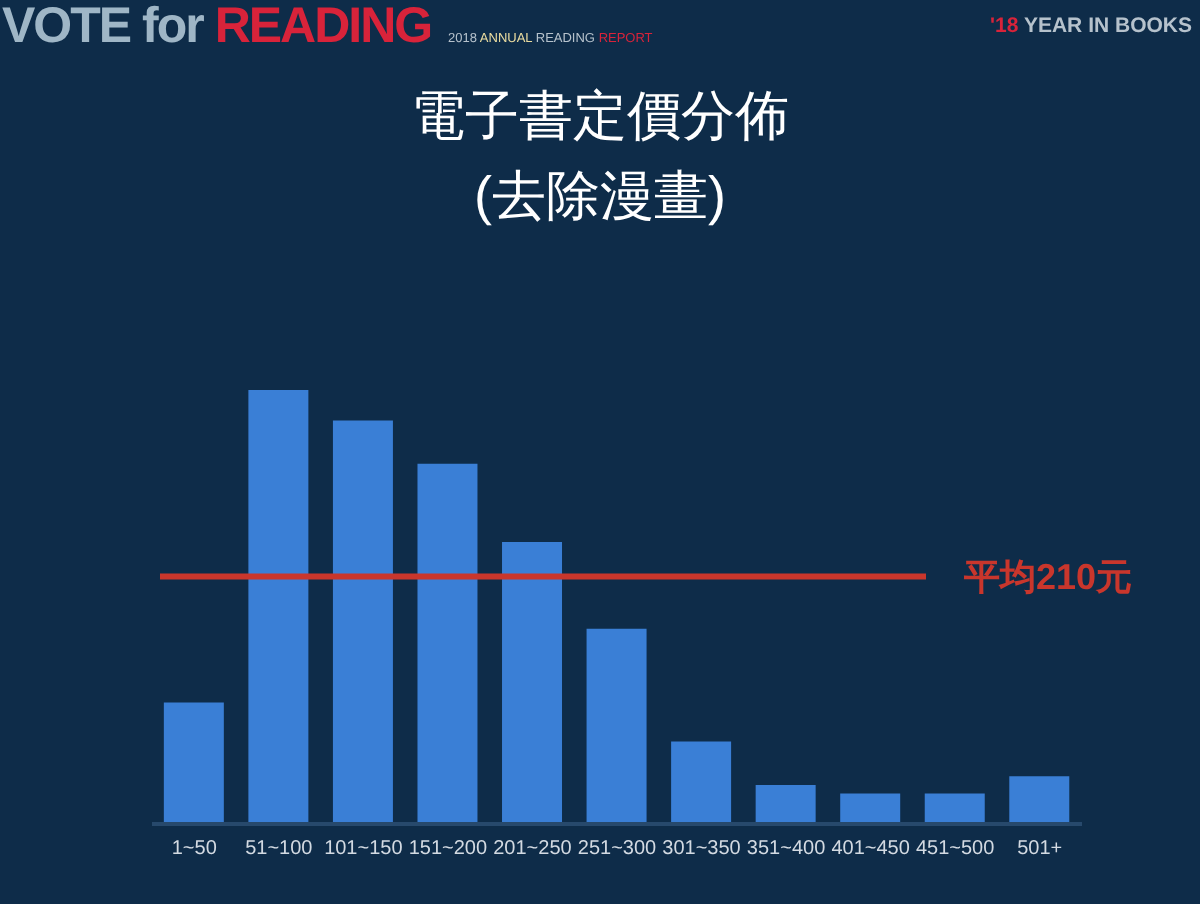 This screenshot has height=904, width=1200. Describe the element at coordinates (1091, 26) in the screenshot. I see `text: '18 YEAR IN BOOKS` at that location.